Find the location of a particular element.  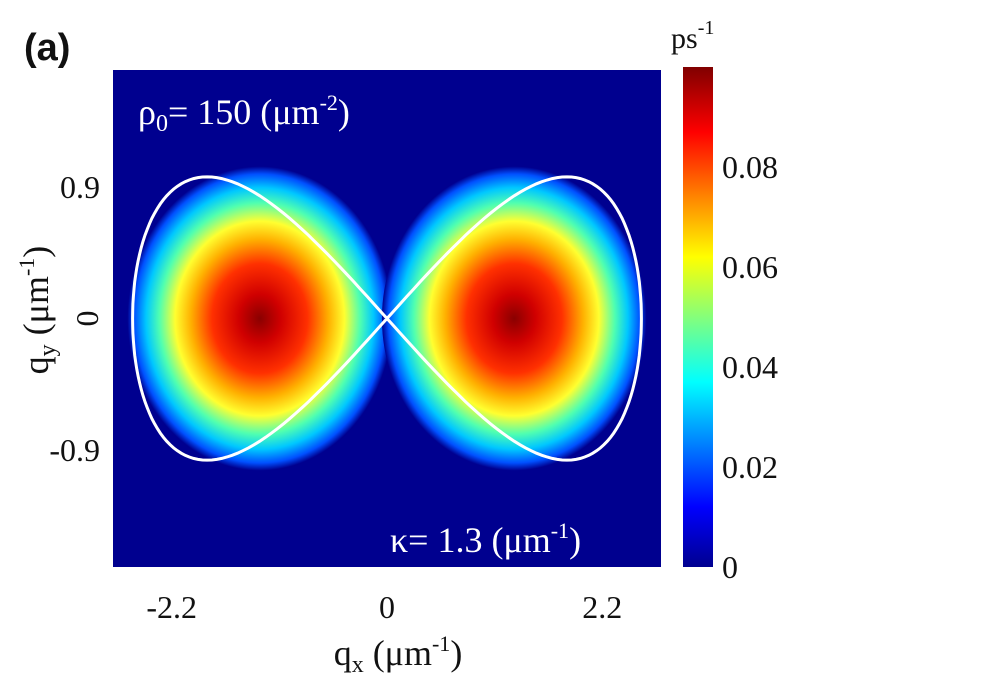

heatmap-lobe-left is located at coordinates (260, 318).